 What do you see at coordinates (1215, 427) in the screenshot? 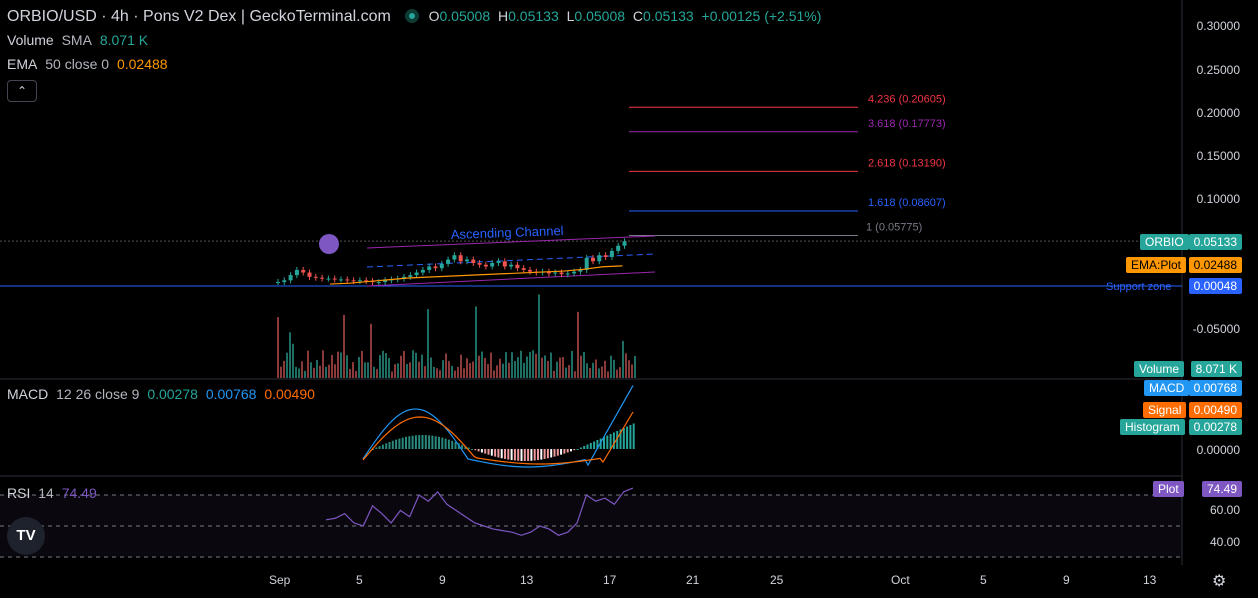
I see `histogram-value-tag: 0.00278` at bounding box center [1215, 427].